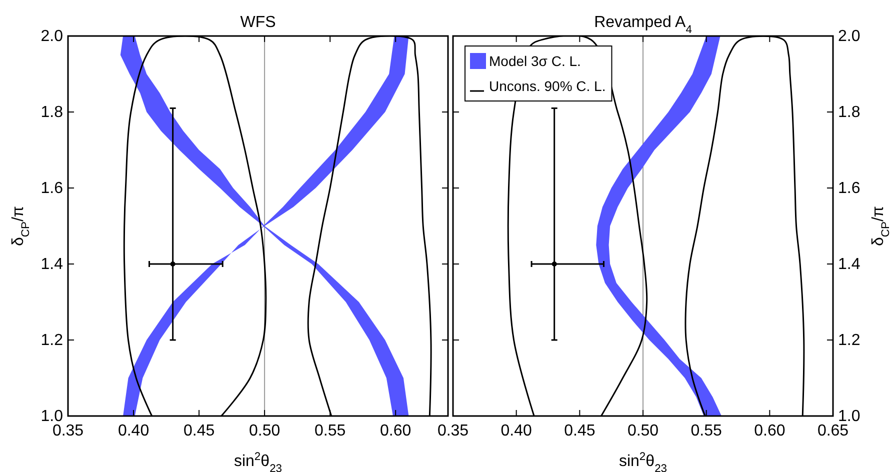 Image resolution: width=892 pixels, height=472 pixels. Describe the element at coordinates (643, 25) in the screenshot. I see `chart-title: Revamped A$_{4}$` at that location.